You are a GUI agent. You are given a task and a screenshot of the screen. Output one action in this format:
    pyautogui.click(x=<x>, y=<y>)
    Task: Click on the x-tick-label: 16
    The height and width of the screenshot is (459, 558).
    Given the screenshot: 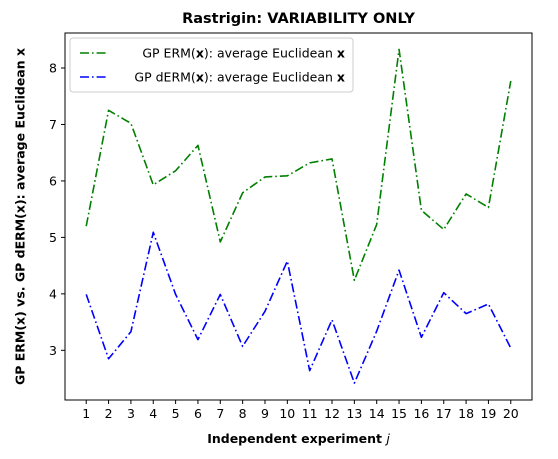 What is the action you would take?
    pyautogui.click(x=421, y=413)
    